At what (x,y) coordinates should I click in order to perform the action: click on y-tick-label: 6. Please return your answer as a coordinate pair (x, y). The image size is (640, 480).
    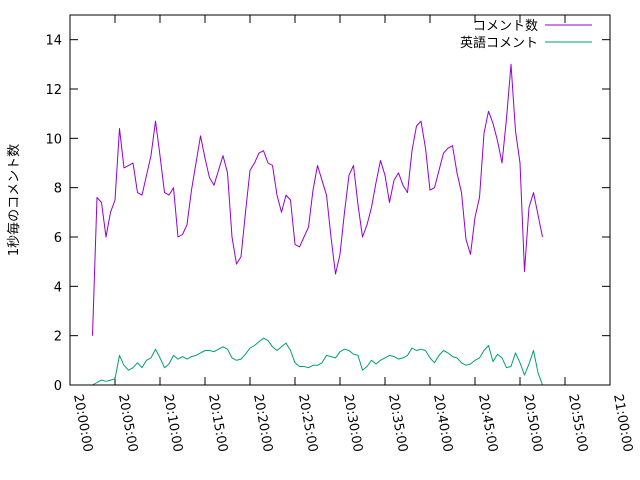
    Looking at the image, I should click on (58, 238).